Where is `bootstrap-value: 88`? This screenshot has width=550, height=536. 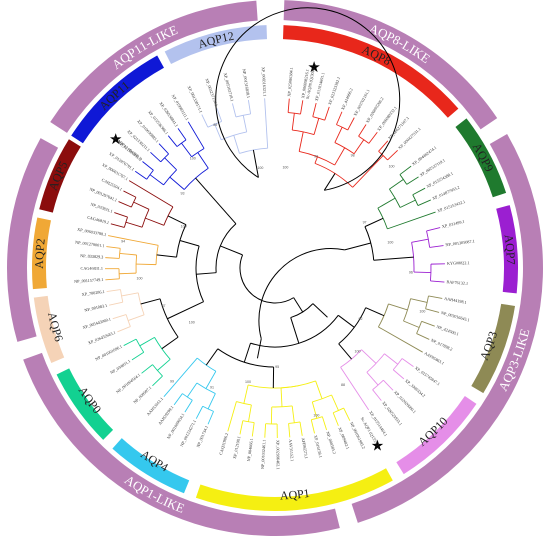 bootstrap-value: 88 is located at coordinates (343, 385).